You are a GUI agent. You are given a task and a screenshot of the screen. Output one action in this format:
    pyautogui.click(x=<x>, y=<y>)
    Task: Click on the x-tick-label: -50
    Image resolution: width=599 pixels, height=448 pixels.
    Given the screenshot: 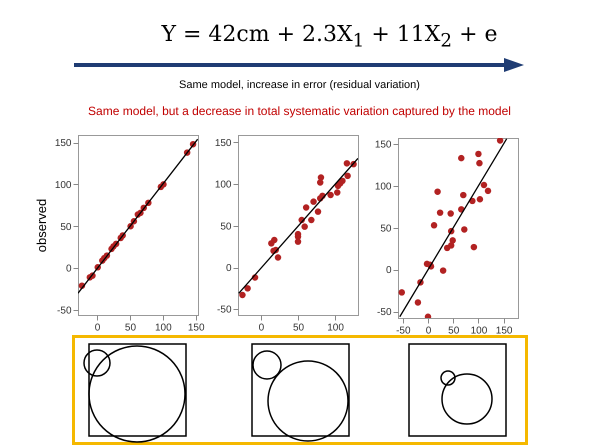 What is the action you would take?
    pyautogui.click(x=403, y=331)
    